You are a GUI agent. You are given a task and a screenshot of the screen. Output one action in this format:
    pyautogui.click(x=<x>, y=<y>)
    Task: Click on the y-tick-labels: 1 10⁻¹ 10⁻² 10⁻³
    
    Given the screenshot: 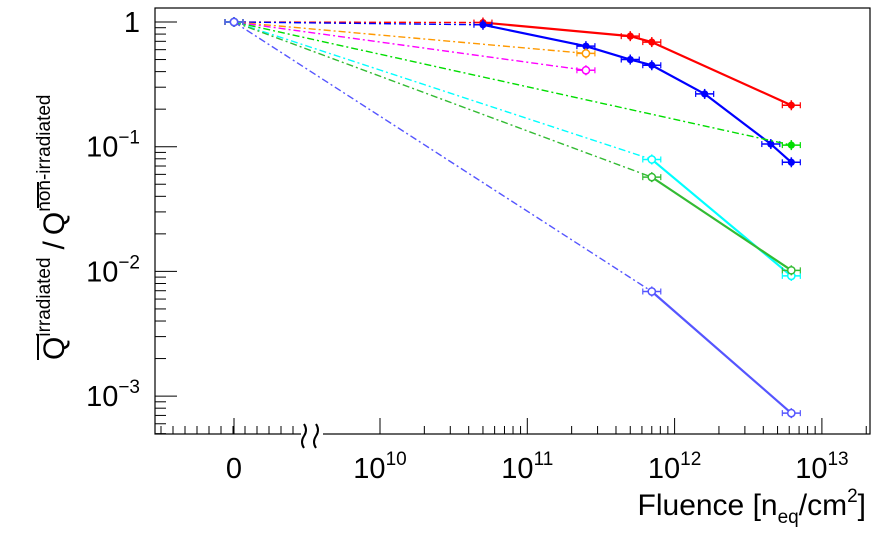 What is the action you would take?
    pyautogui.click(x=113, y=210)
    